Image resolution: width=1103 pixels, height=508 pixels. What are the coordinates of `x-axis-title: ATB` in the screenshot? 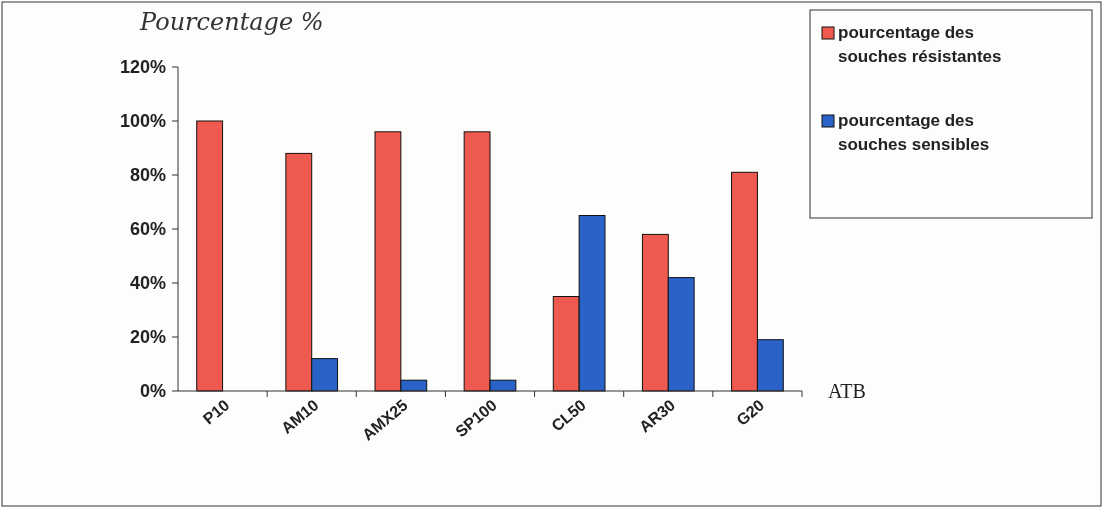 It's located at (847, 391).